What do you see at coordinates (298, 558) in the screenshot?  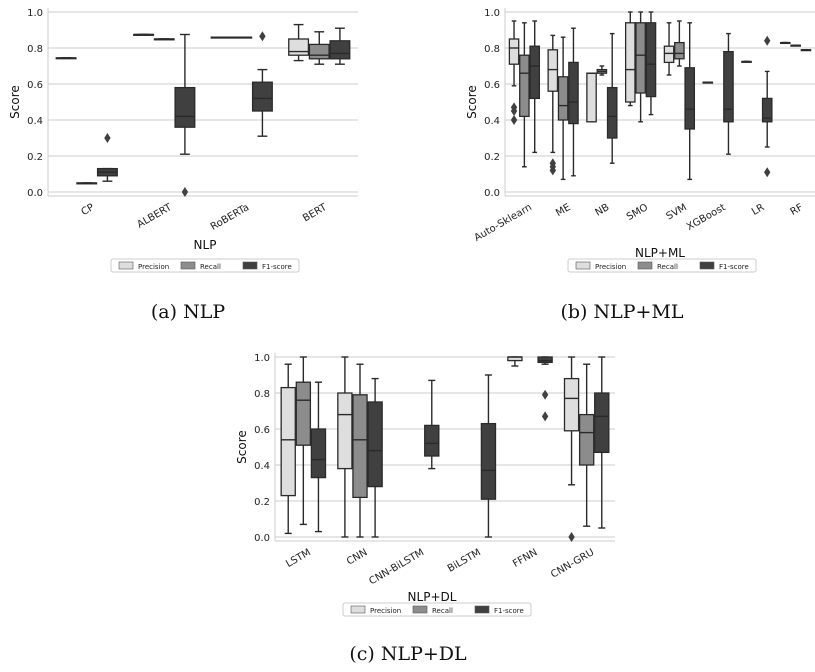 I see `x-tick-label: LSTM` at bounding box center [298, 558].